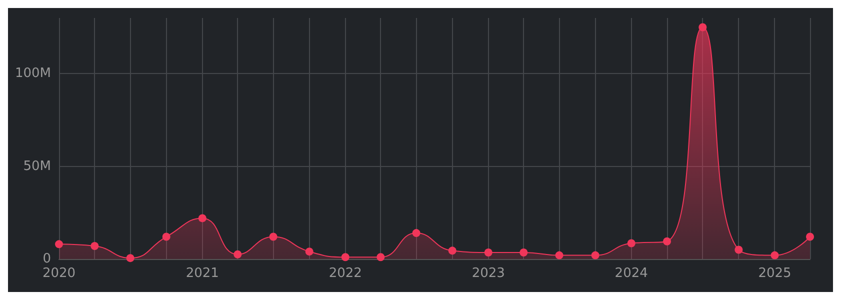 The height and width of the screenshot is (300, 841). Describe the element at coordinates (202, 273) in the screenshot. I see `x-tick-label: 2021` at that location.